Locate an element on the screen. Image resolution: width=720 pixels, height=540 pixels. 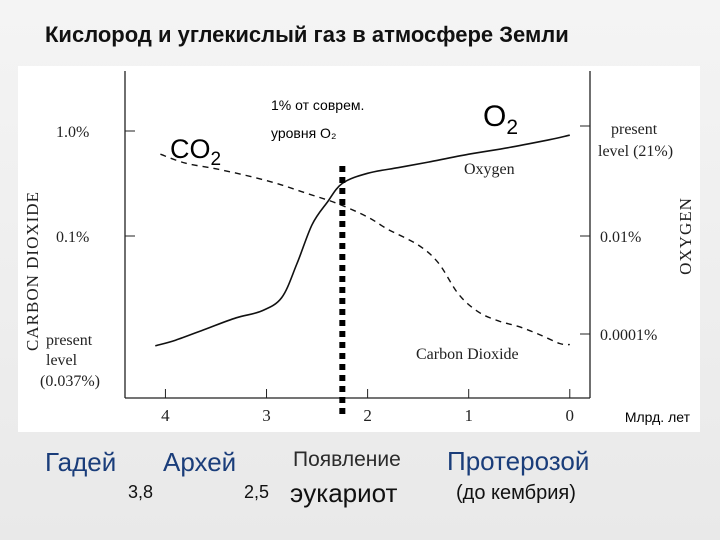
left-bottom-label-2: level is located at coordinates (62, 360).